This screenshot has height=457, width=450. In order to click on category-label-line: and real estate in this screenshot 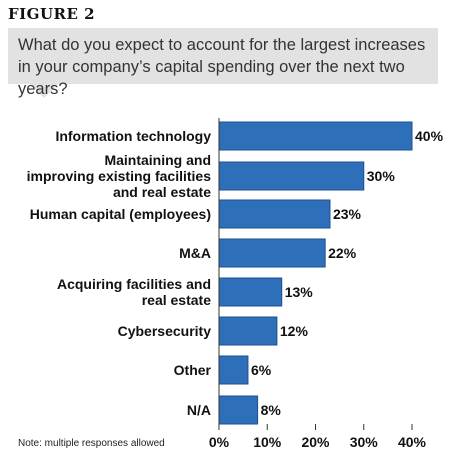, I will do `click(162, 192)`.